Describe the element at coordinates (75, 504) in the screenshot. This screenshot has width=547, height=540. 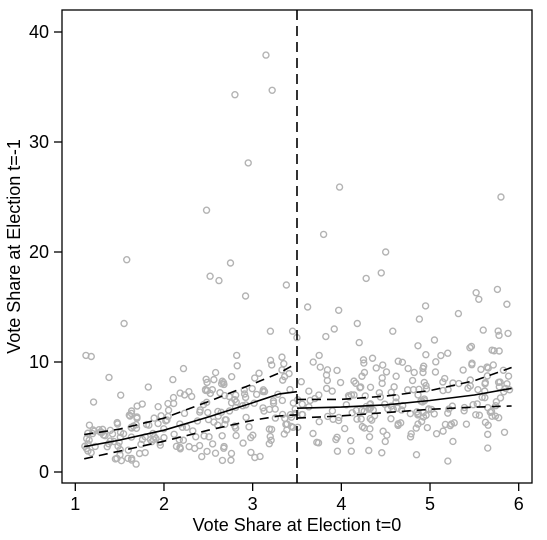
I see `x-tick-label: 1` at that location.